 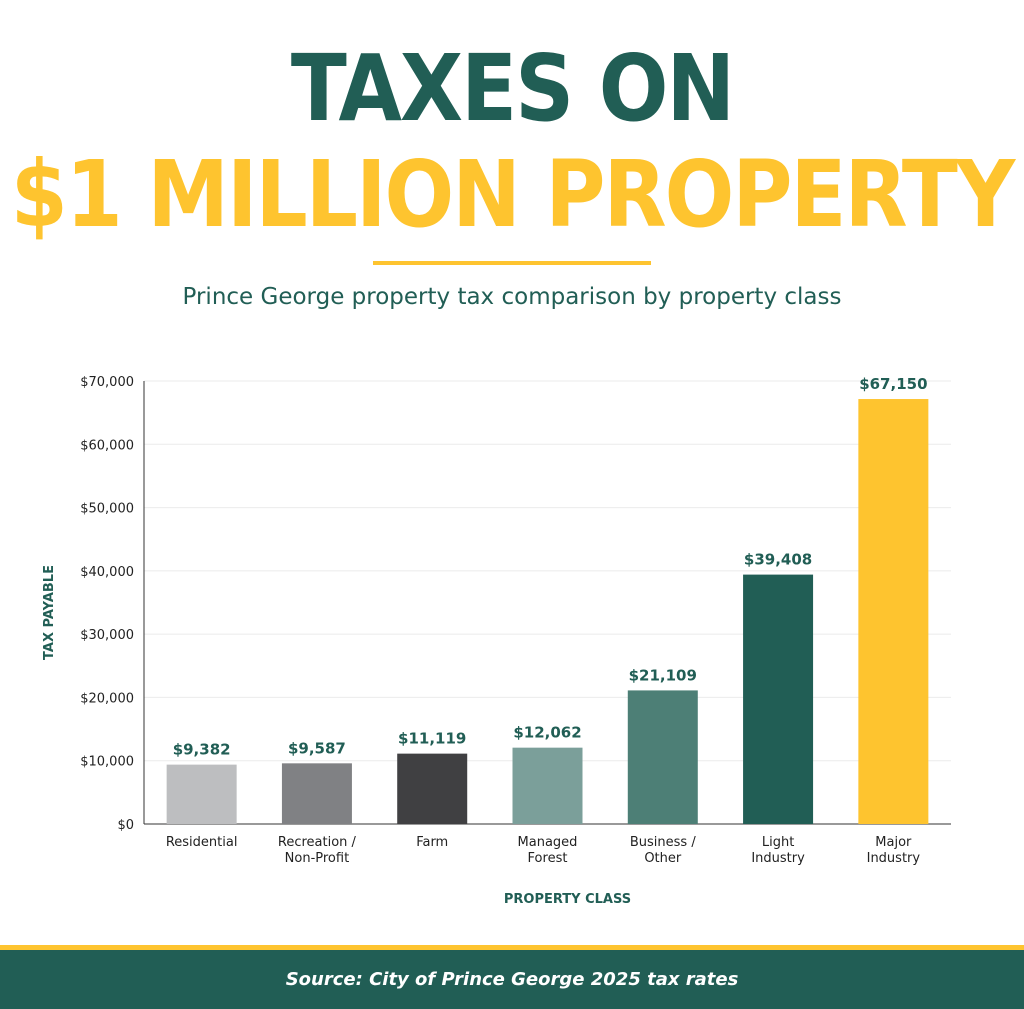 I want to click on x-tick-label: Recreation / Non-Profit, so click(x=317, y=850).